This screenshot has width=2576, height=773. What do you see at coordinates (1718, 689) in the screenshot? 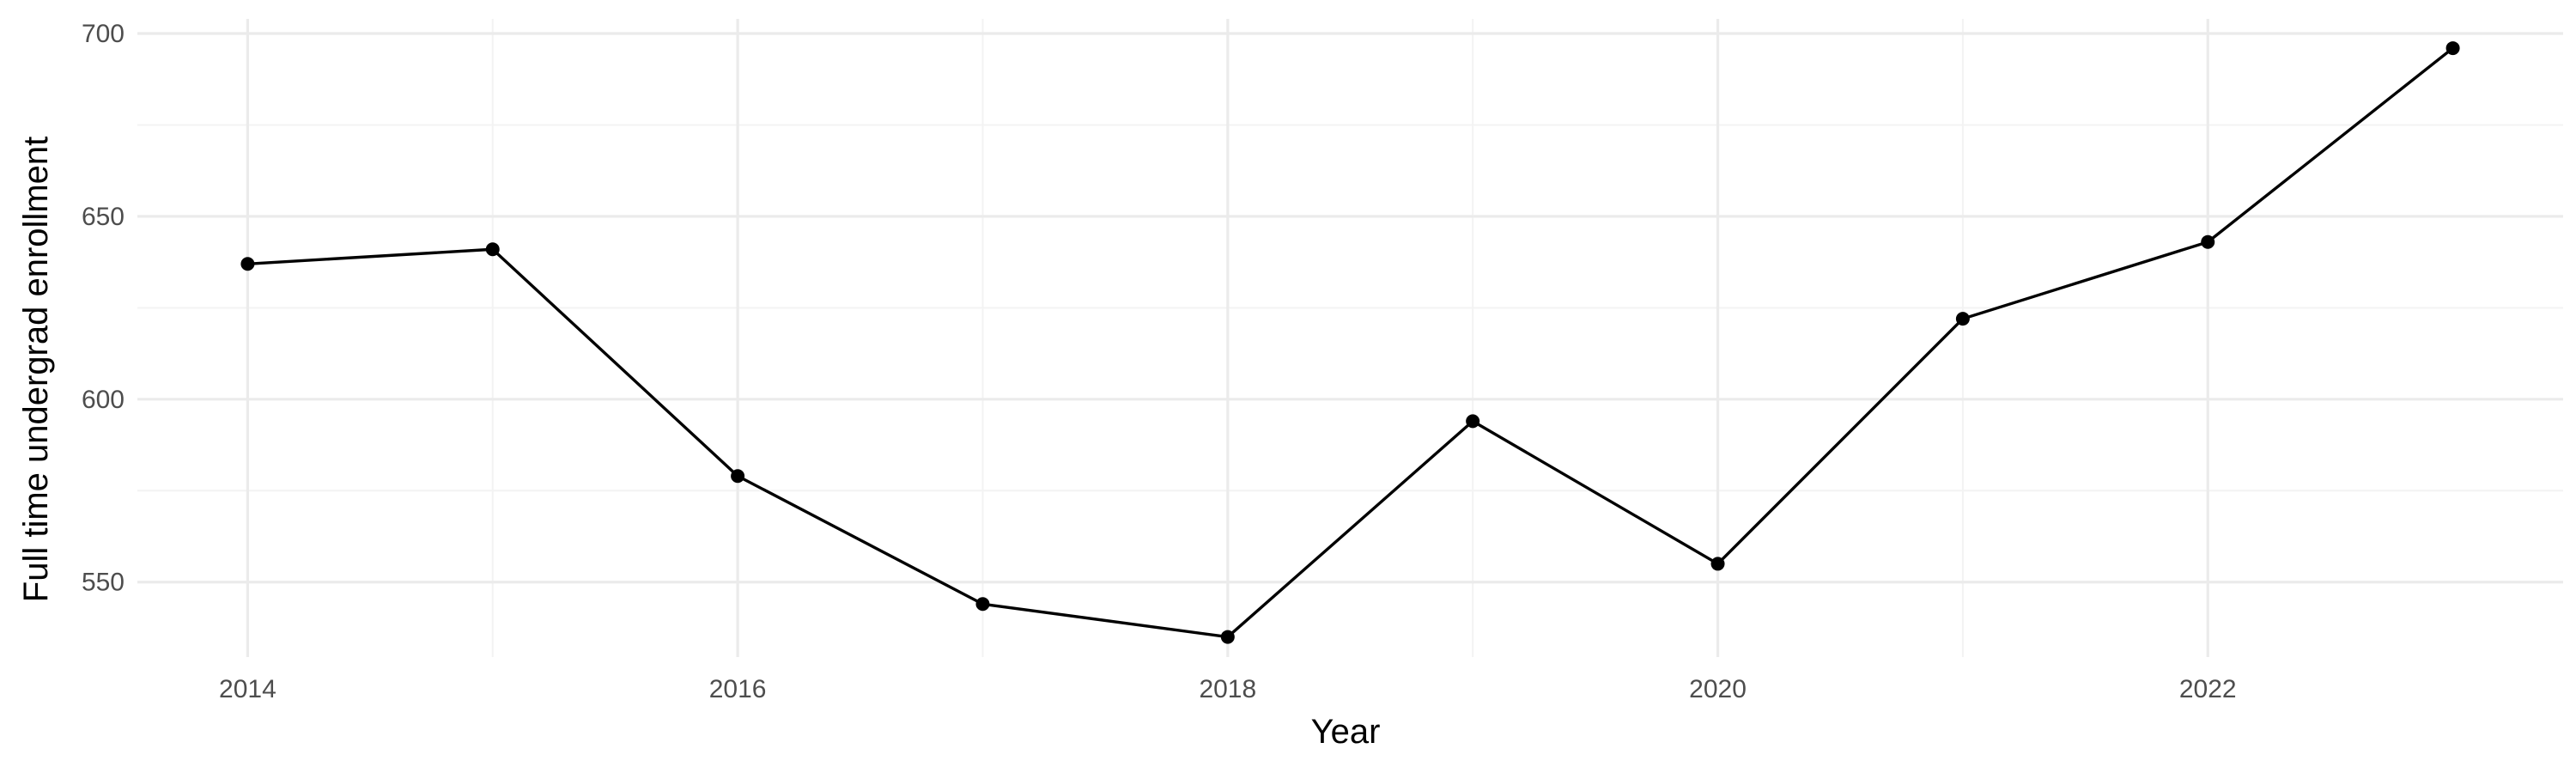
I see `x-tick-label: 2020` at bounding box center [1718, 689].